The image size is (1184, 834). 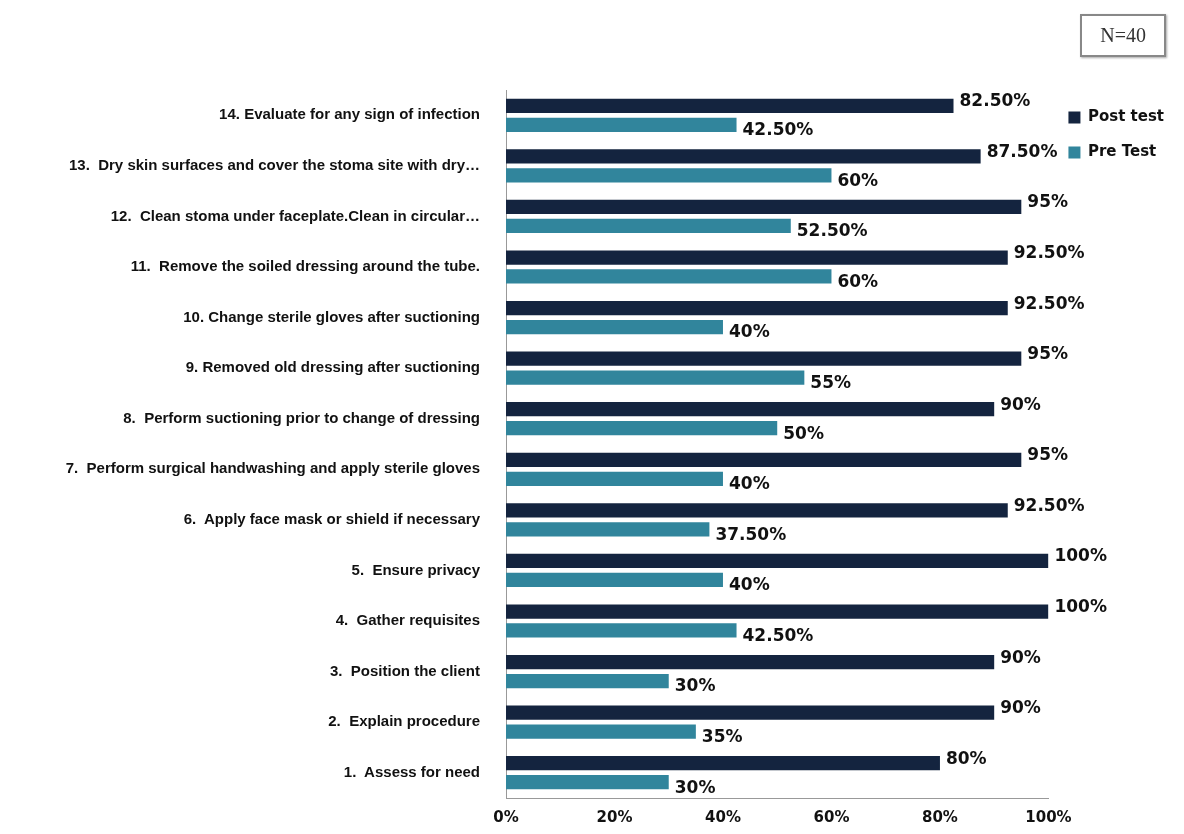 I want to click on text: N=40, so click(x=1123, y=35).